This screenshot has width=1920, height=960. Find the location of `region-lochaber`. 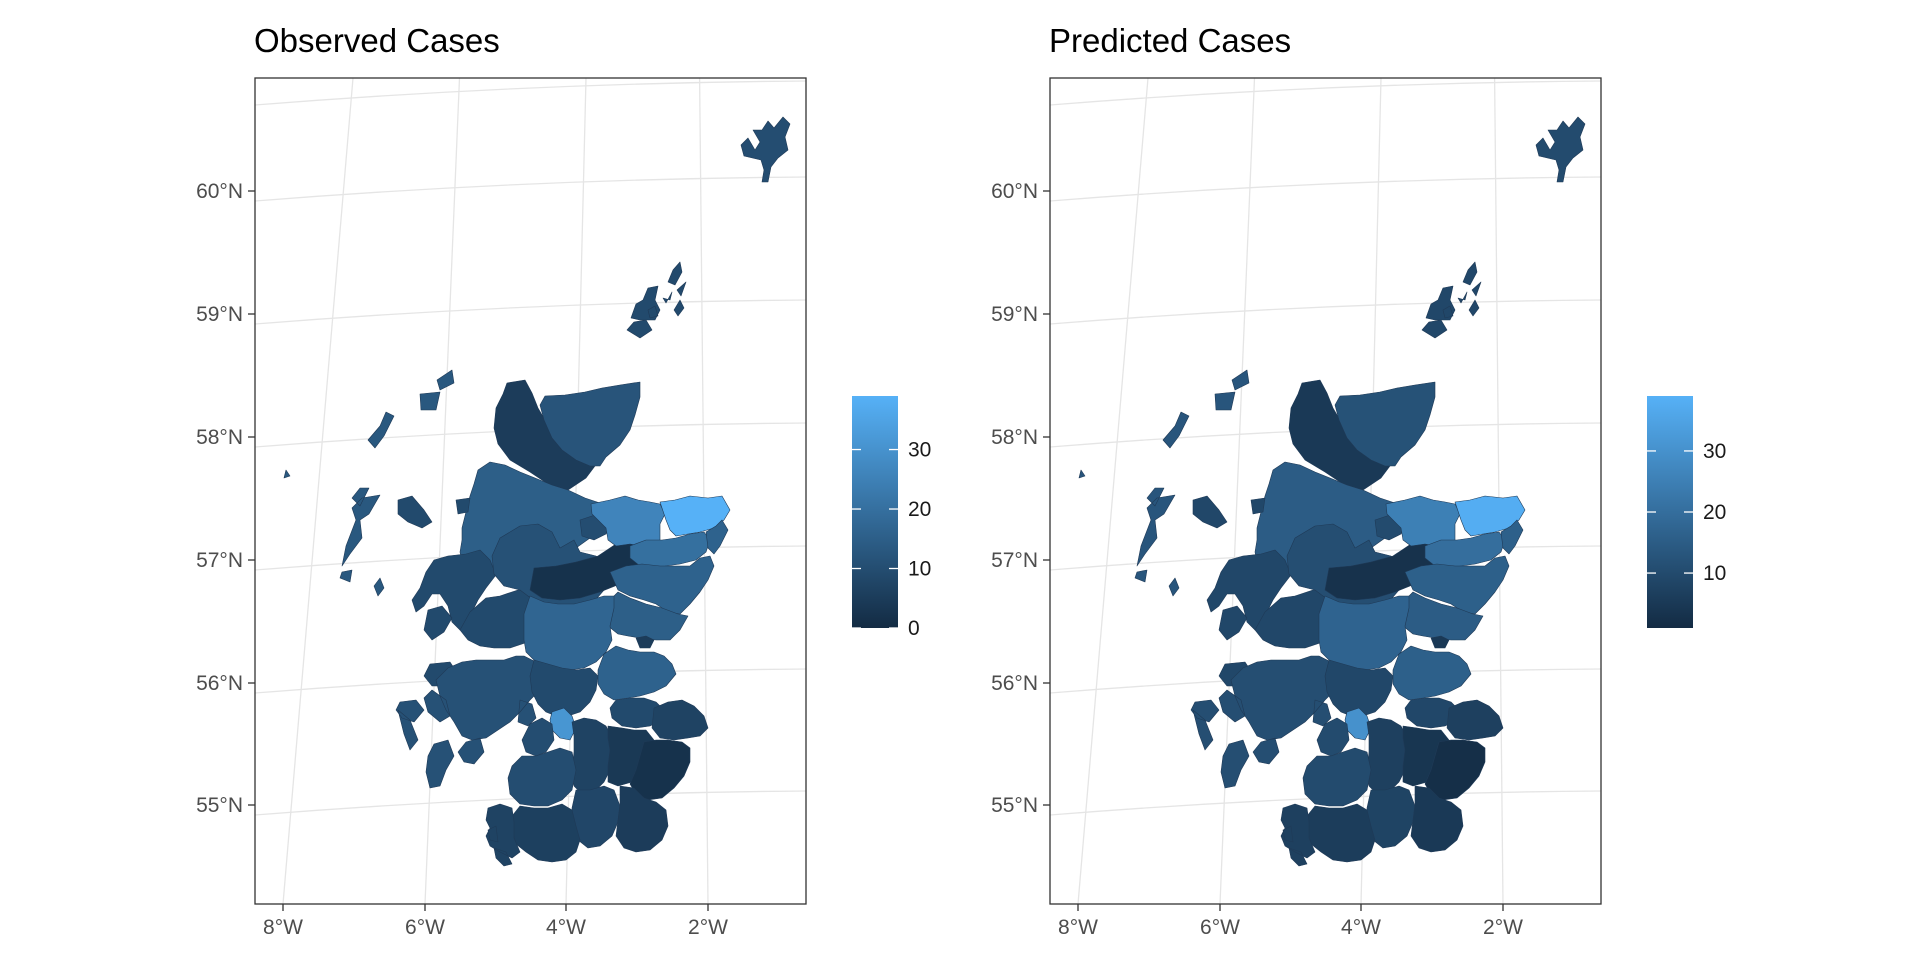

region-lochaber is located at coordinates (490, 638).